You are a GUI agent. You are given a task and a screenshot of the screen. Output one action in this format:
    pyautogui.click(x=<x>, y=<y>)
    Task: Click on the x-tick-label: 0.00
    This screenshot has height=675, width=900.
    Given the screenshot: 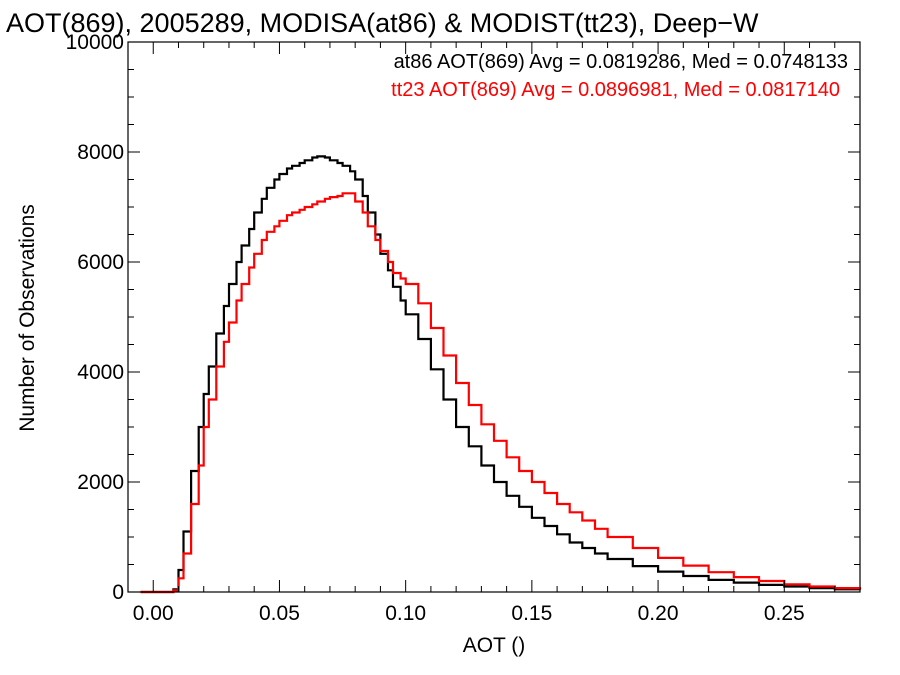 What is the action you would take?
    pyautogui.click(x=153, y=613)
    